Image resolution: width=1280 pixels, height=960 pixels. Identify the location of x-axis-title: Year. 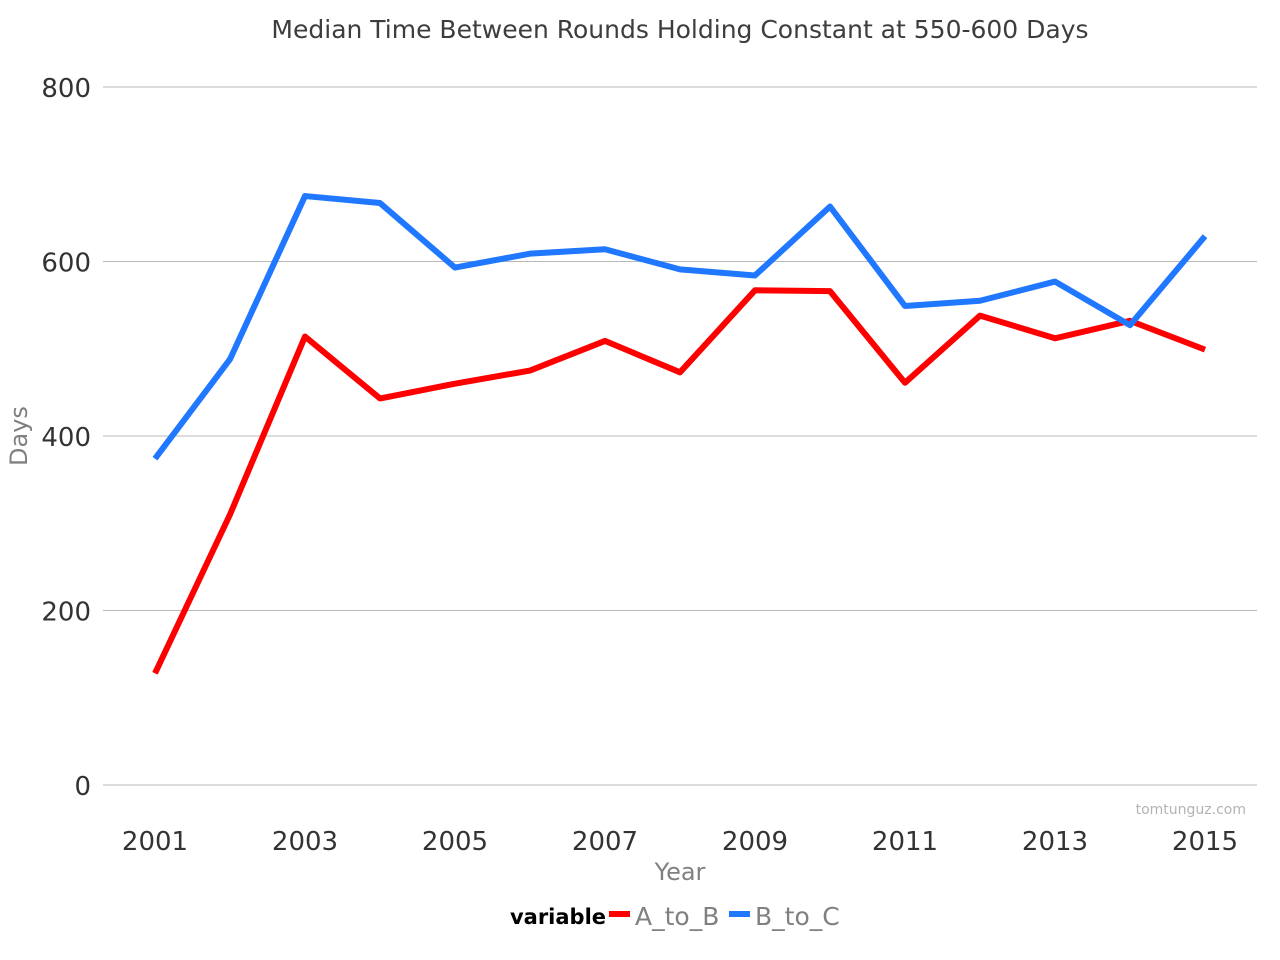
(680, 872).